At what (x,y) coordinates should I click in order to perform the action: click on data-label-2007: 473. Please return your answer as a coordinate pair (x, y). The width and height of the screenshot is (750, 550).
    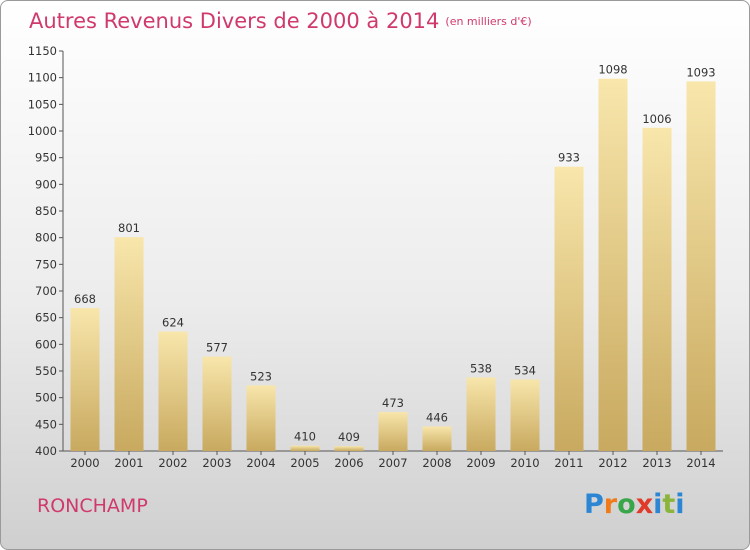
    Looking at the image, I should click on (393, 403).